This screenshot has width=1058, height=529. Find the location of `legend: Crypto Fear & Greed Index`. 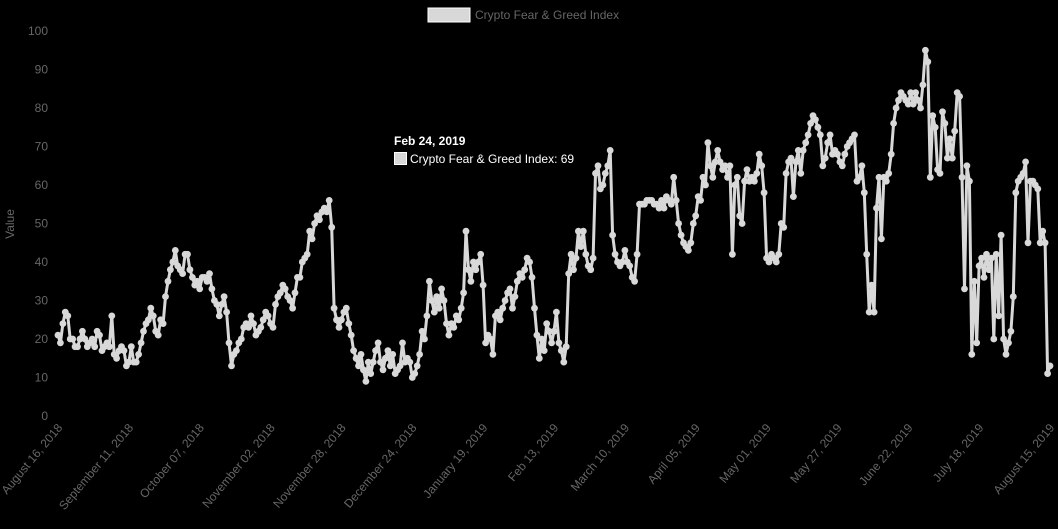

legend: Crypto Fear & Greed Index is located at coordinates (523, 15).